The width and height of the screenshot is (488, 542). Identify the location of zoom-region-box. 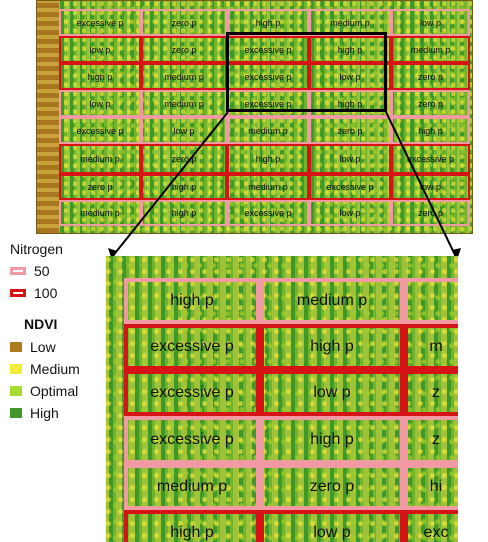
(306, 72).